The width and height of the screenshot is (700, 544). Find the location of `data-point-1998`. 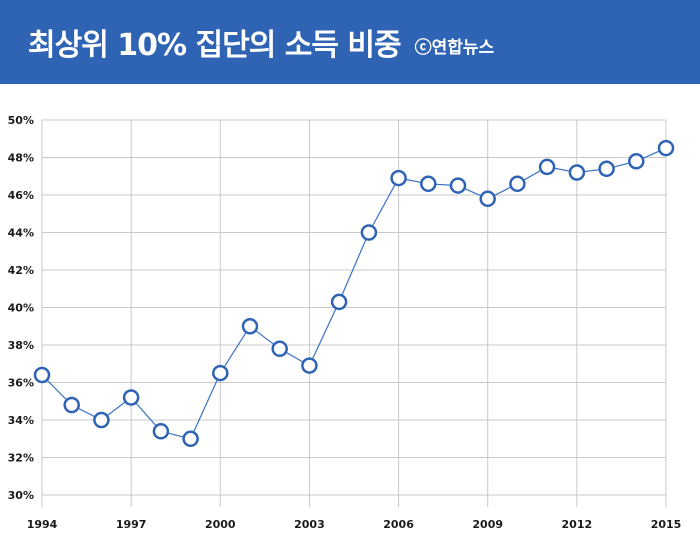

data-point-1998 is located at coordinates (161, 431).